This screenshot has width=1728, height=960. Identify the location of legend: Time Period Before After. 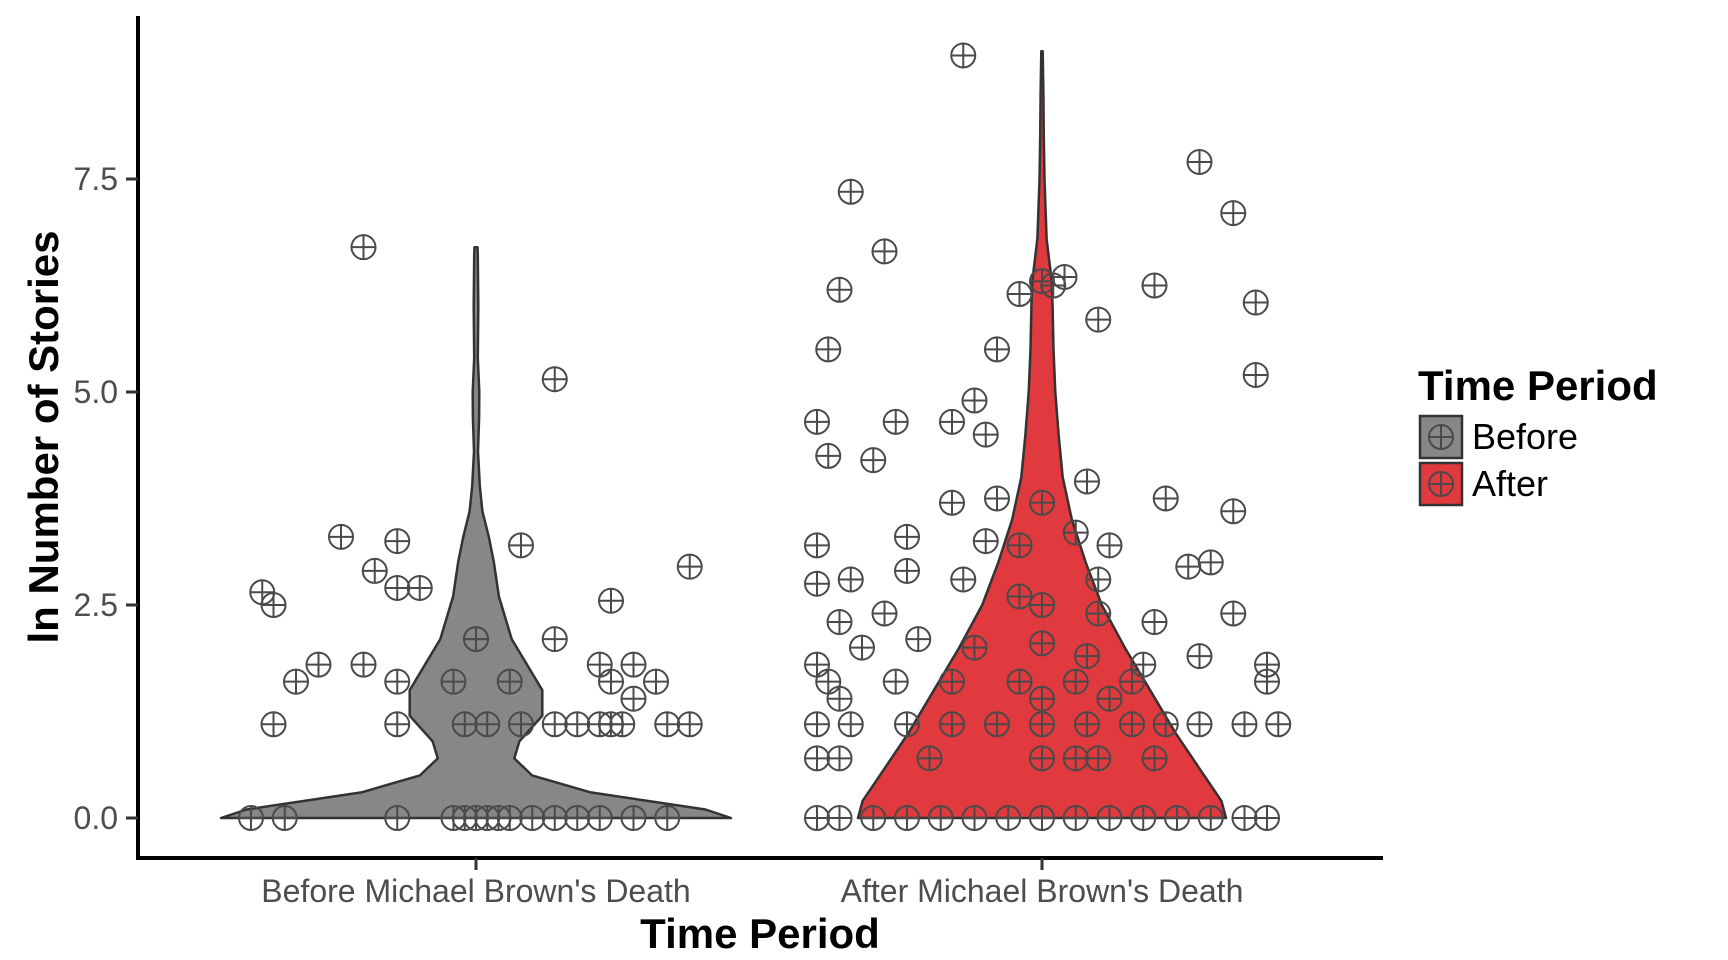
(1538, 433).